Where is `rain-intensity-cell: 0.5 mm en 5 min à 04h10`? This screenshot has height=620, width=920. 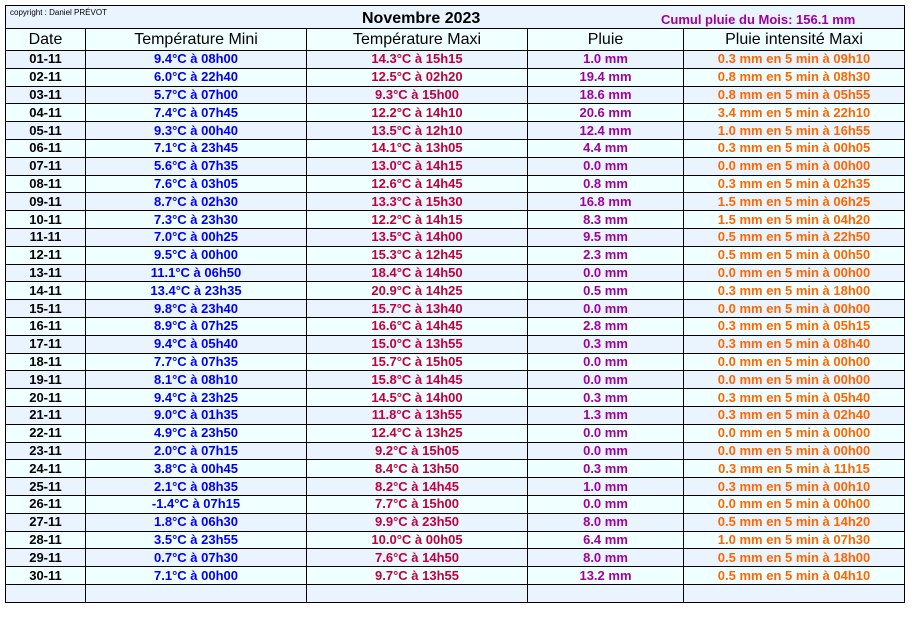 rain-intensity-cell: 0.5 mm en 5 min à 04h10 is located at coordinates (794, 575).